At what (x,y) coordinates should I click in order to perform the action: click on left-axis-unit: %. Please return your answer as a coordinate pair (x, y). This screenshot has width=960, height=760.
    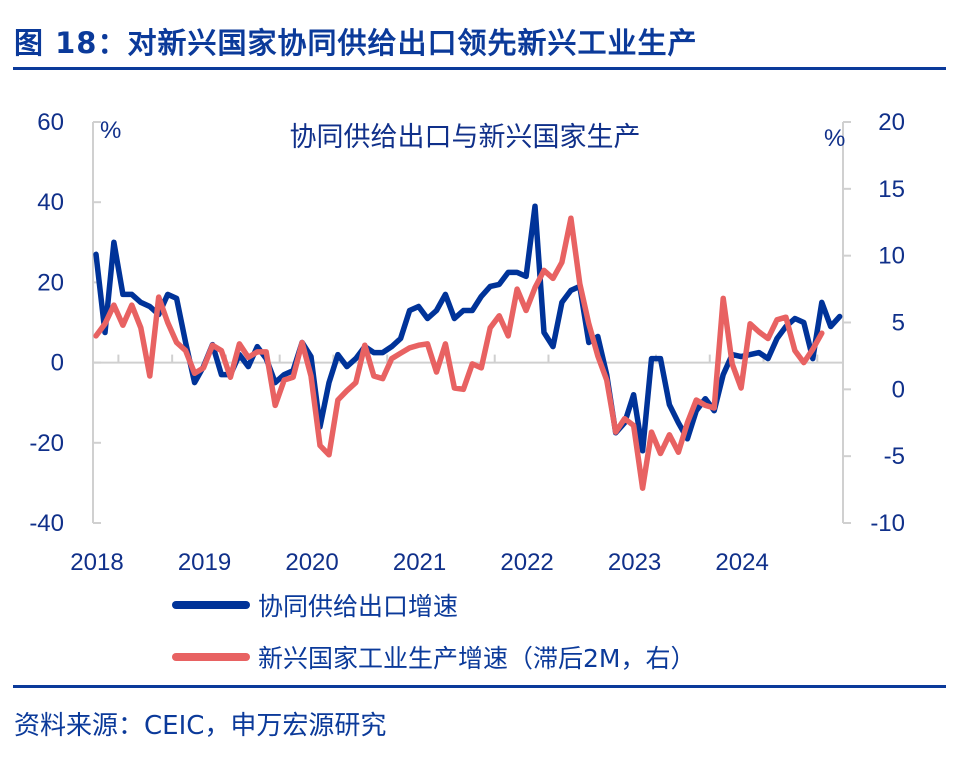
    Looking at the image, I should click on (110, 130).